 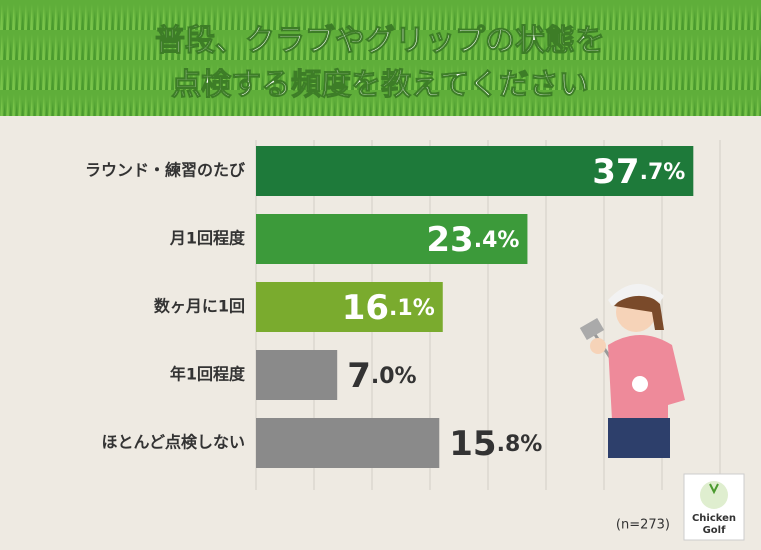 What do you see at coordinates (715, 530) in the screenshot?
I see `logo-text: Golf` at bounding box center [715, 530].